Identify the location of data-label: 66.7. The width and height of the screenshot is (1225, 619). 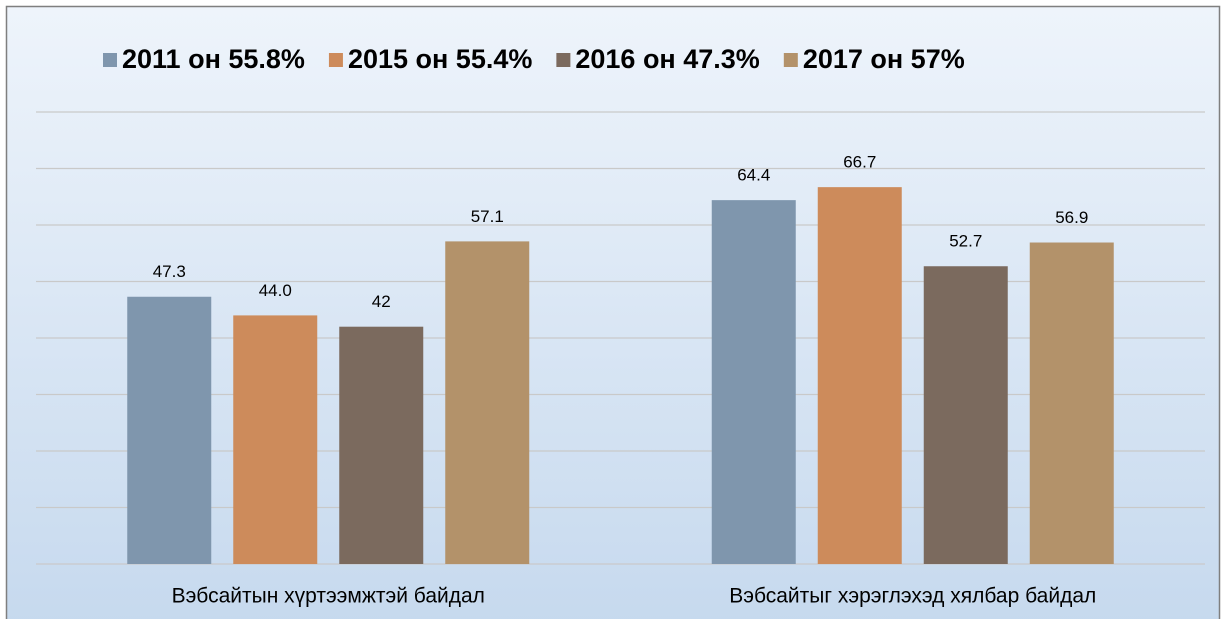
(859, 162).